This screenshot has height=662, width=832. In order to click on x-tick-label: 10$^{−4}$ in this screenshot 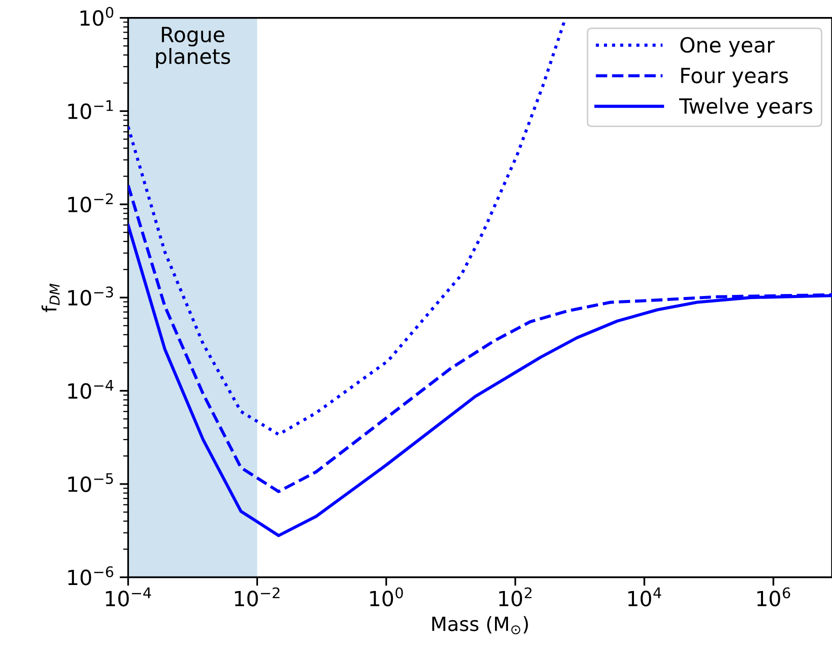, I will do `click(129, 597)`.